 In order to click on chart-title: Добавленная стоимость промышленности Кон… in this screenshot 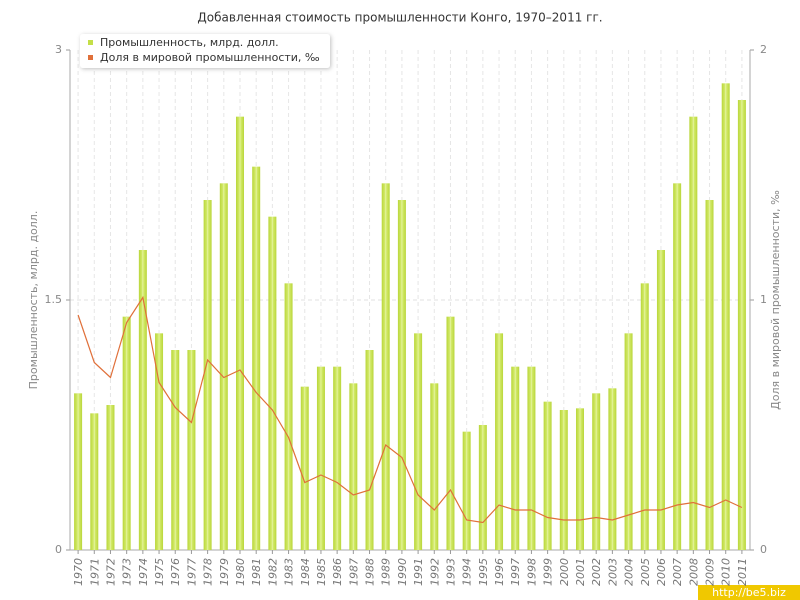, I will do `click(399, 18)`.